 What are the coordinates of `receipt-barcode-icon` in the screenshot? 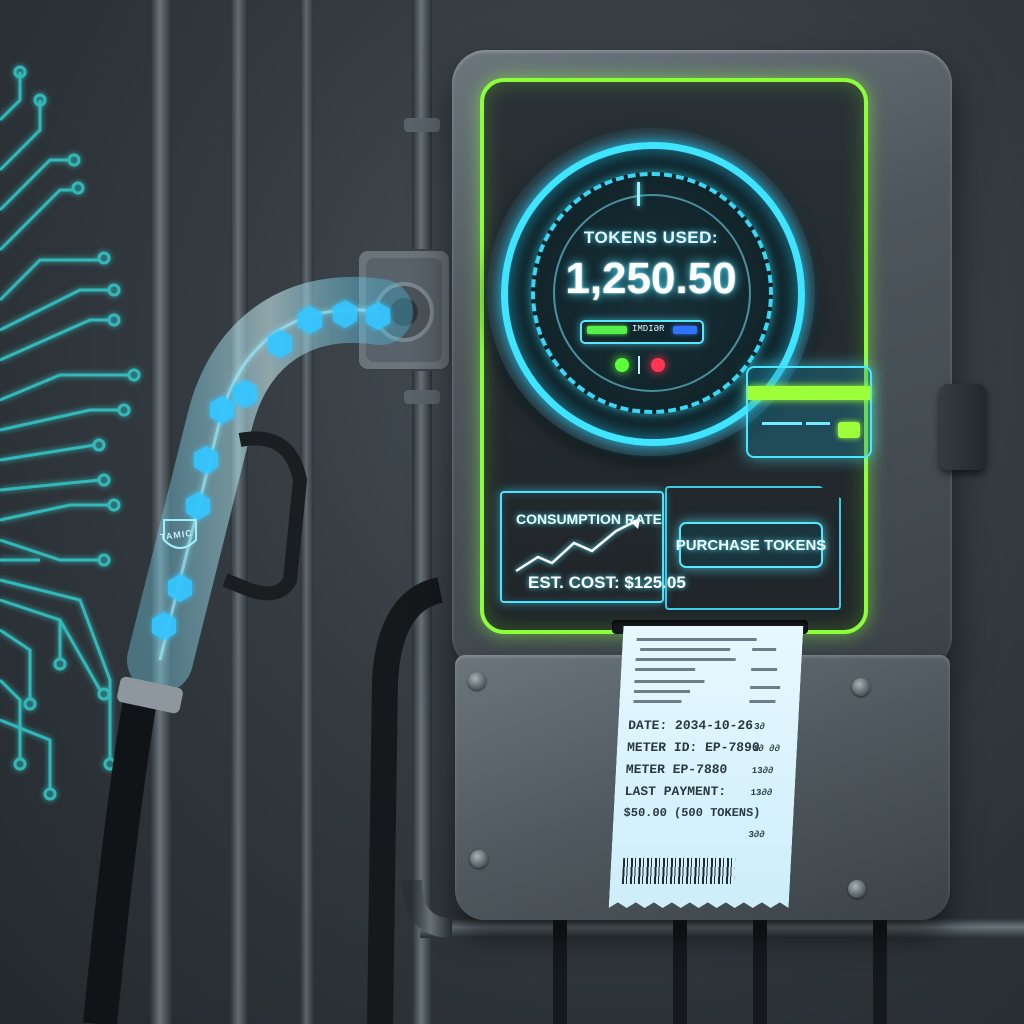 It's located at (678, 871).